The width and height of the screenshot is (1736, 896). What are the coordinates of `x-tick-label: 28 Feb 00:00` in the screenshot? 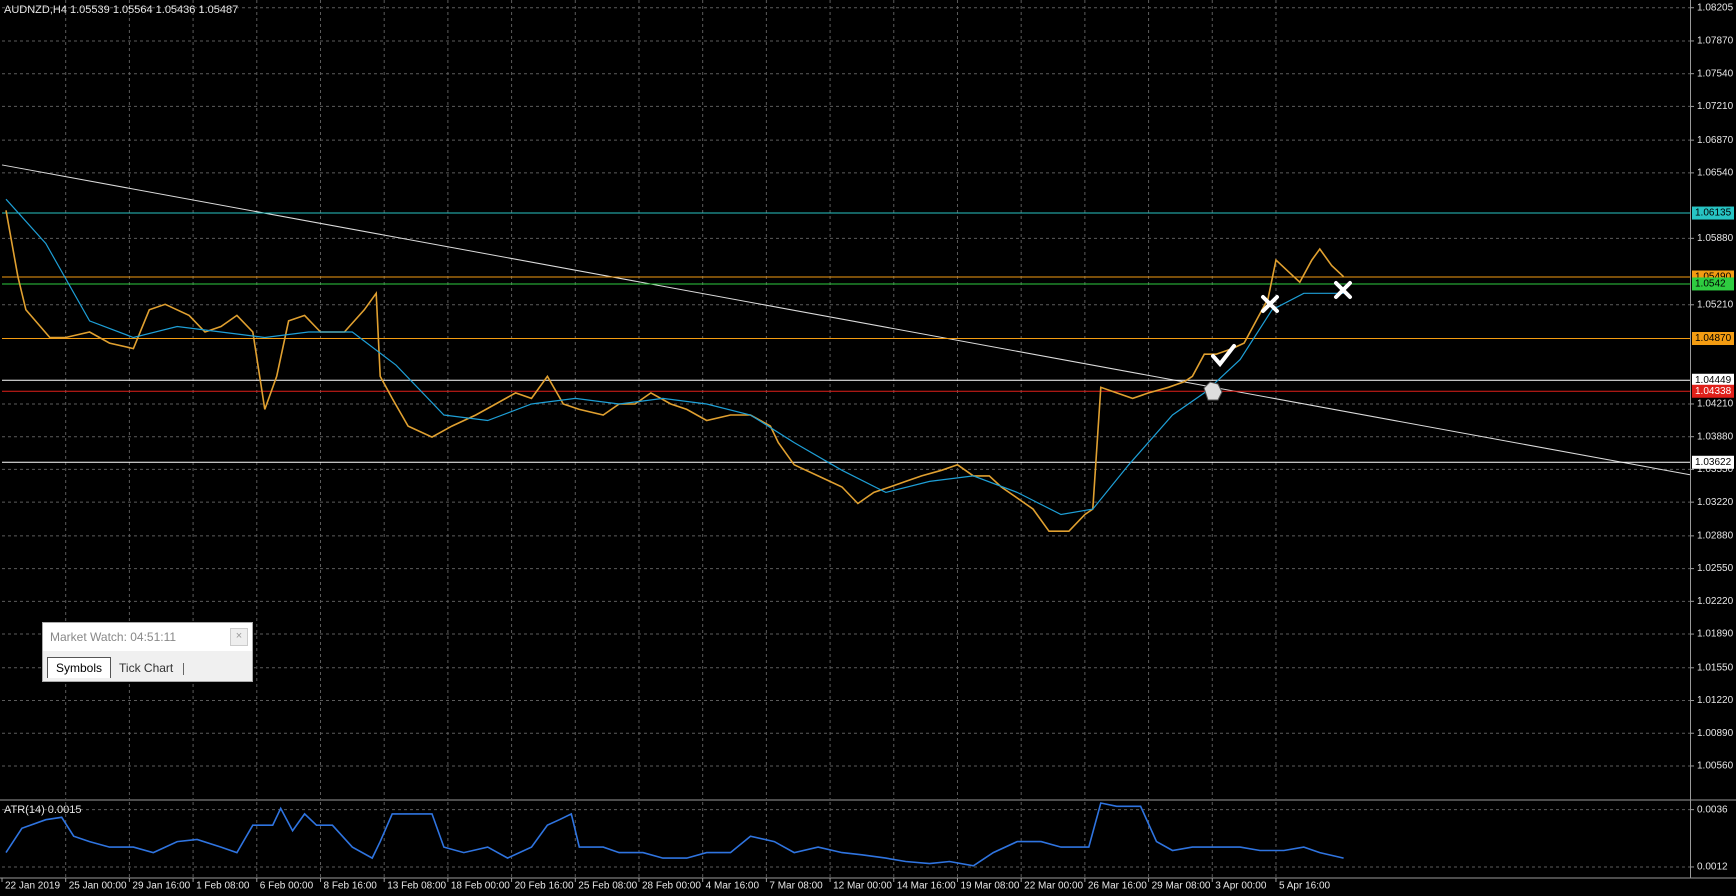 It's located at (671, 886).